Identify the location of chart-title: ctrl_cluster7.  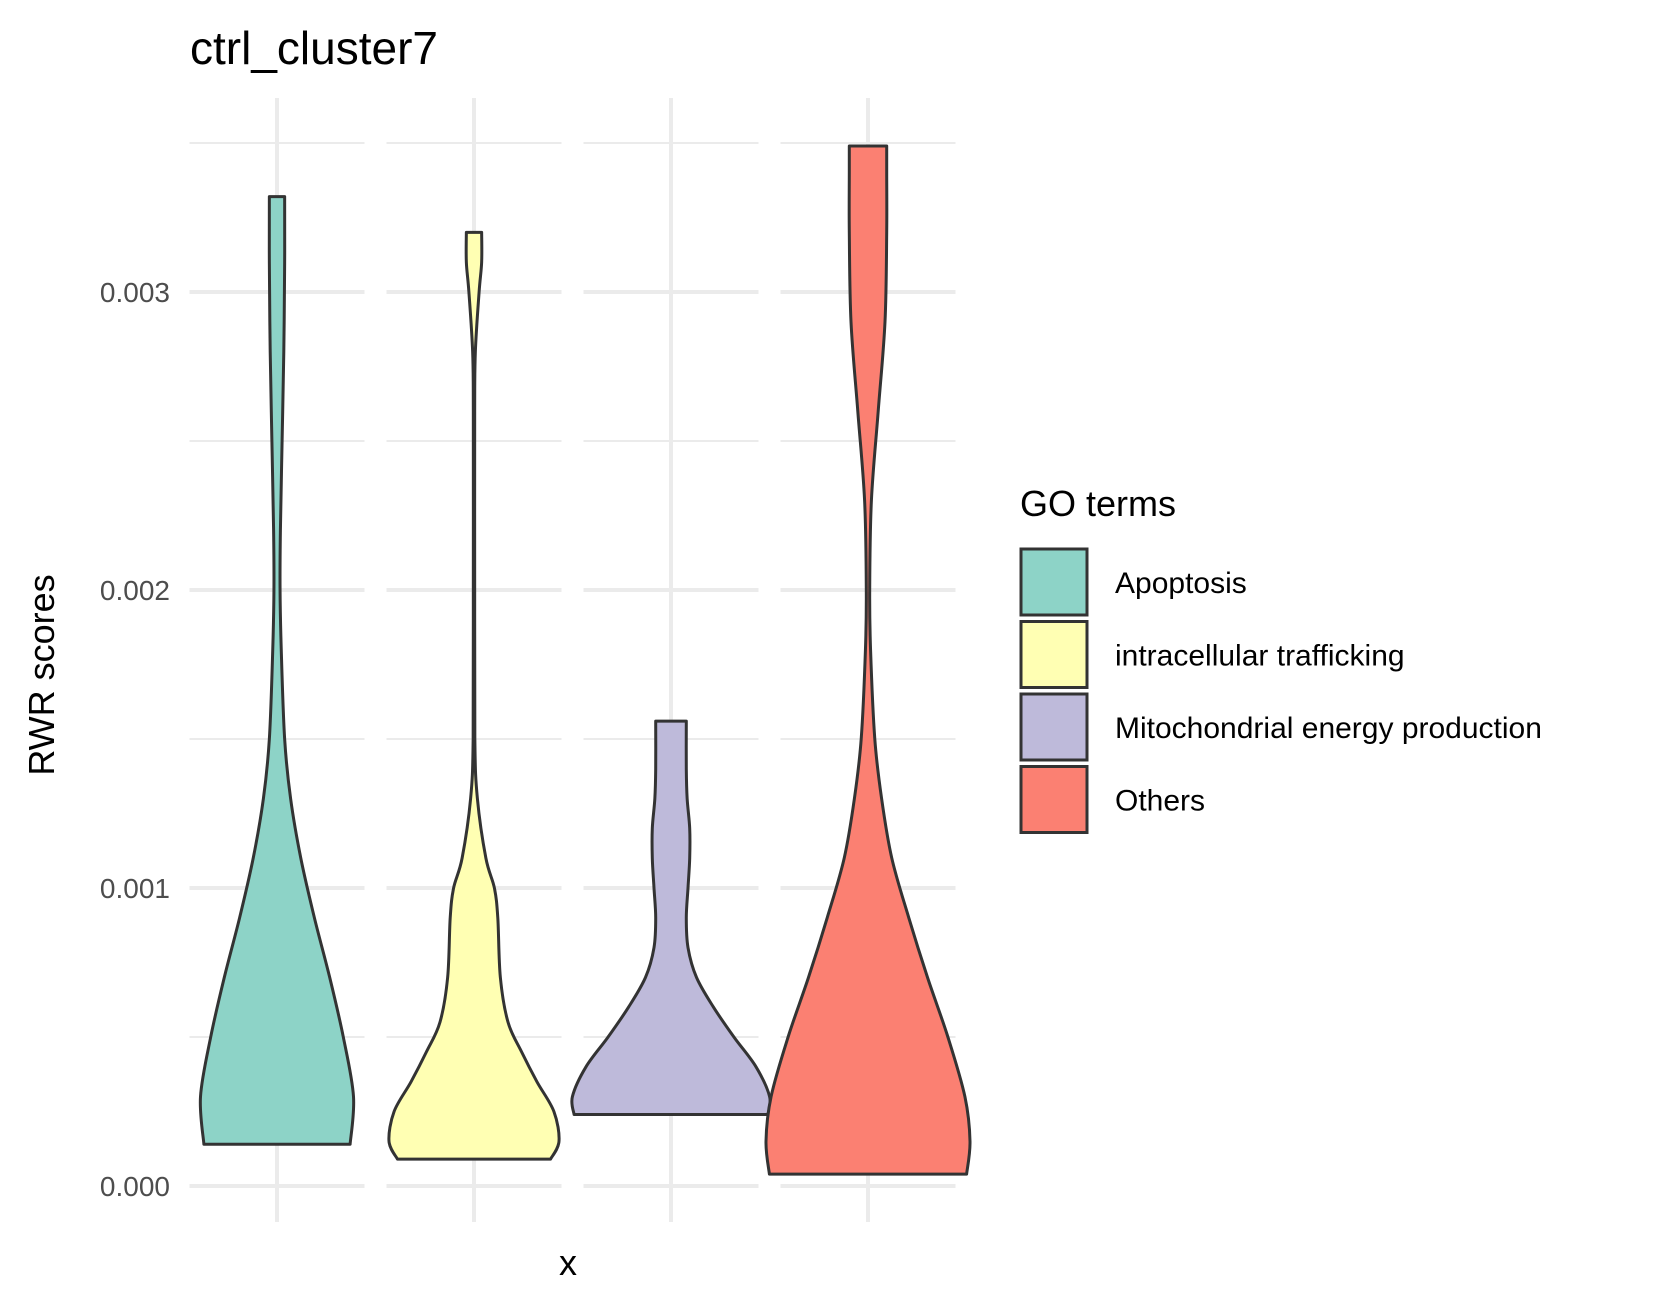
(314, 48).